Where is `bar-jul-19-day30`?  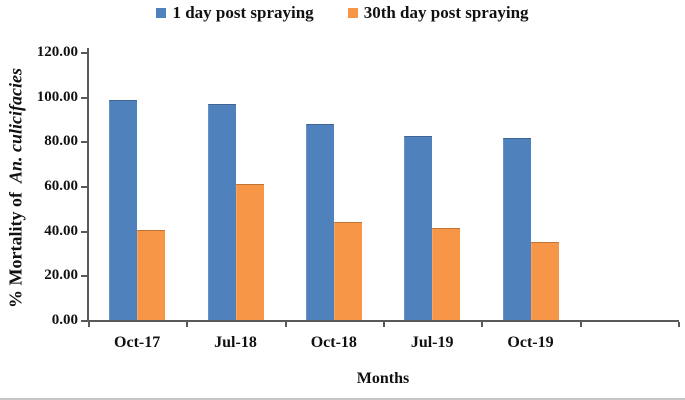 bar-jul-19-day30 is located at coordinates (446, 273).